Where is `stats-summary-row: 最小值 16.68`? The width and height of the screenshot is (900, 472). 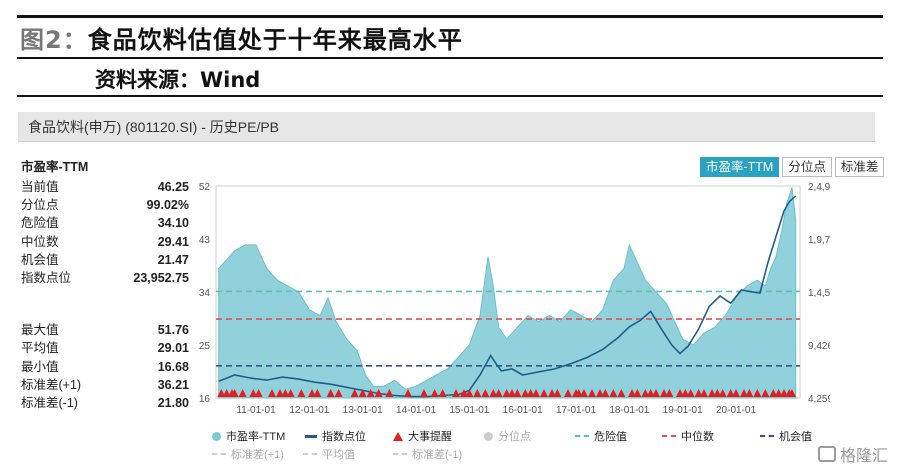
stats-summary-row: 最小值 16.68 is located at coordinates (105, 367).